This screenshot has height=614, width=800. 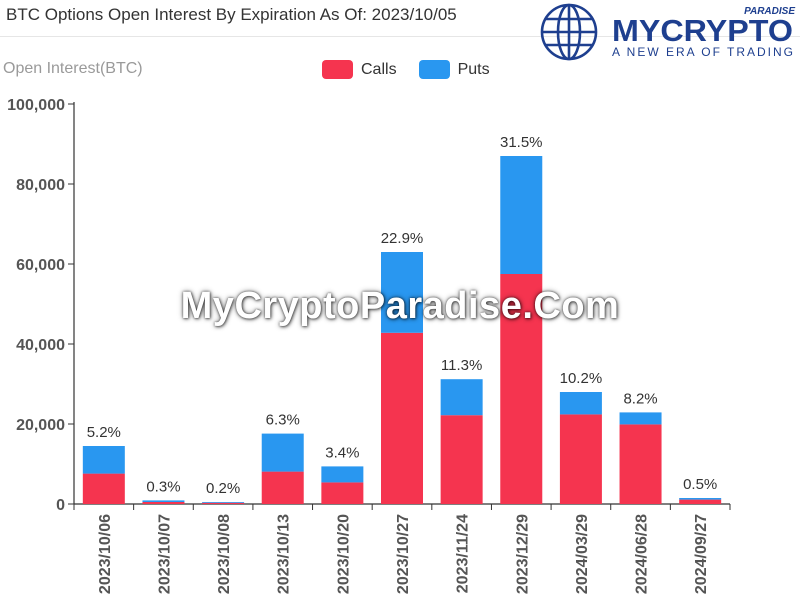 What do you see at coordinates (702, 52) in the screenshot?
I see `brand-tagline: A NEW ERA OF TRADING` at bounding box center [702, 52].